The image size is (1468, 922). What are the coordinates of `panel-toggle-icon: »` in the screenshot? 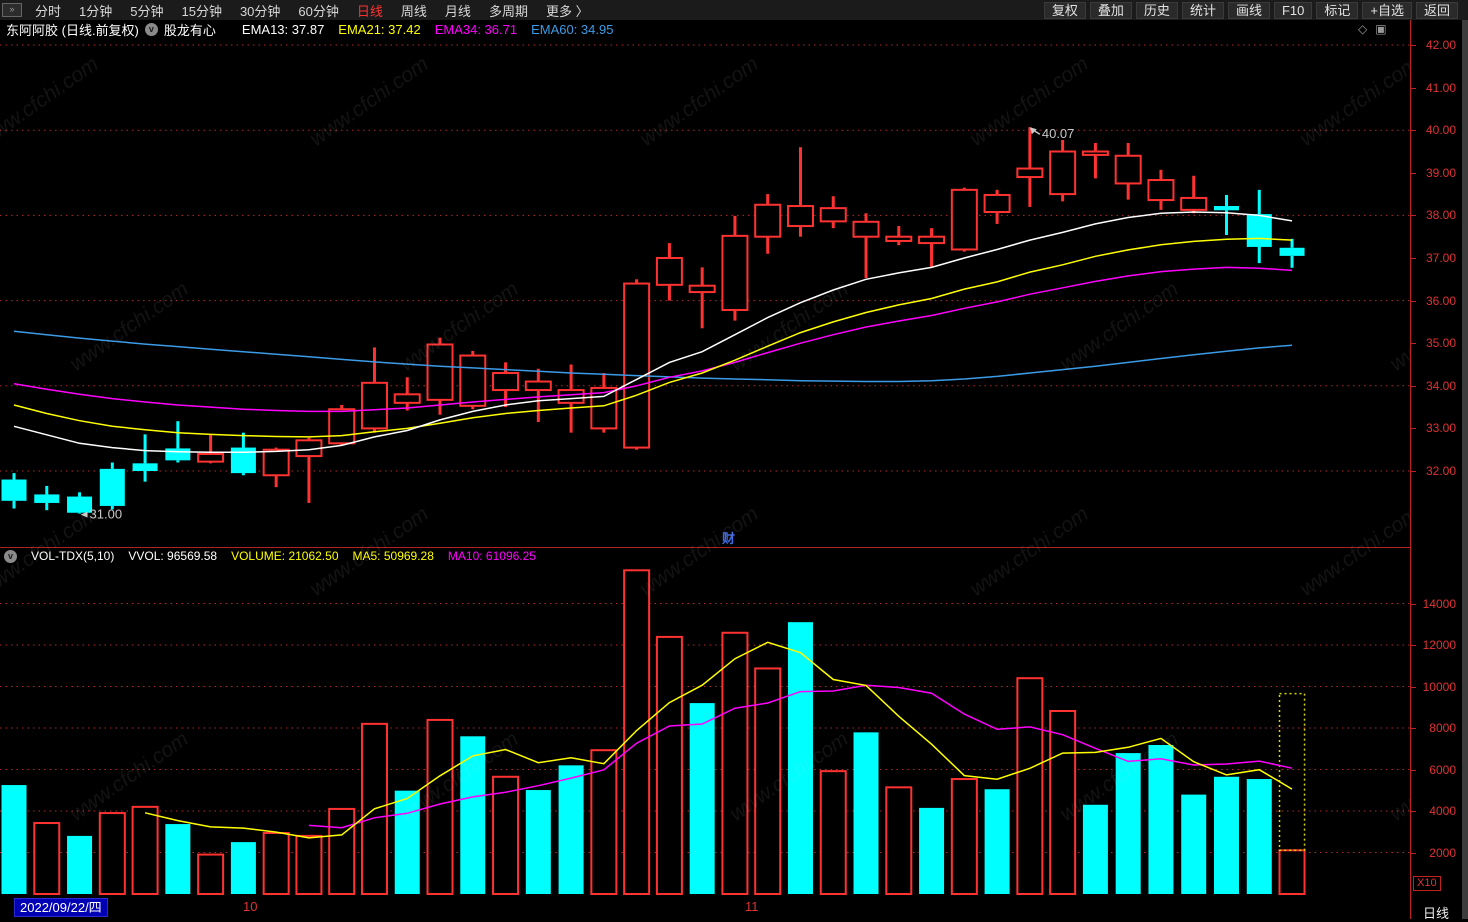 It's located at (12, 10).